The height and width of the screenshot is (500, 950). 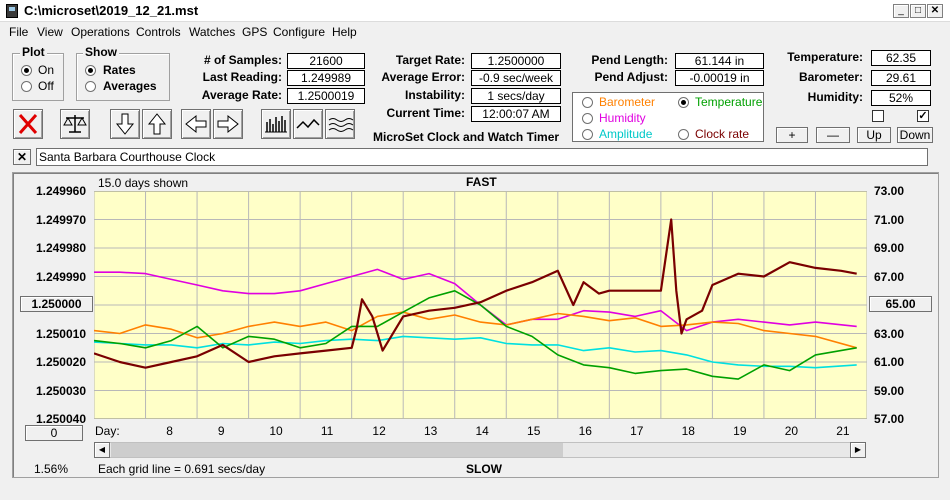 I want to click on average-rate-label: Average Rate:, so click(x=241, y=95).